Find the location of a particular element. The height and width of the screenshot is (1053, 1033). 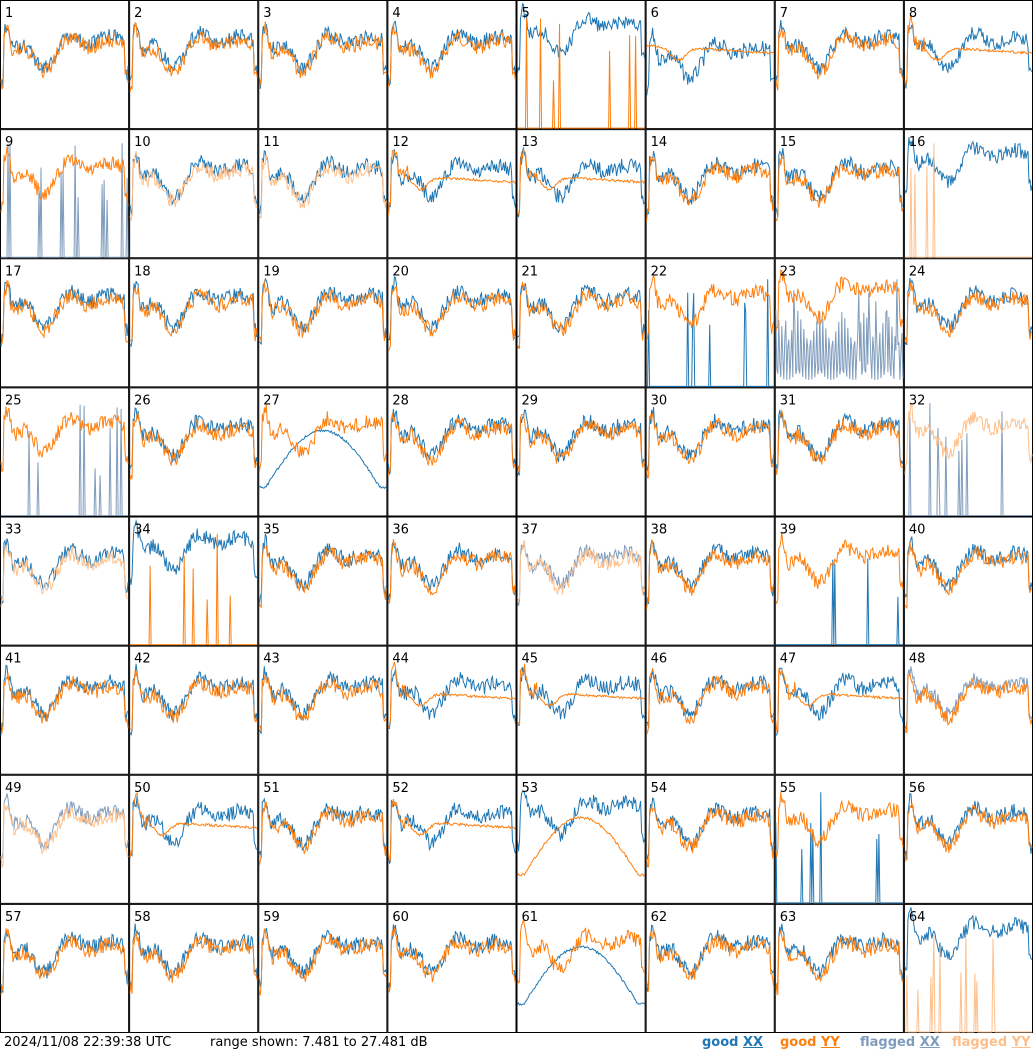

panel-label: 59 is located at coordinates (271, 917).